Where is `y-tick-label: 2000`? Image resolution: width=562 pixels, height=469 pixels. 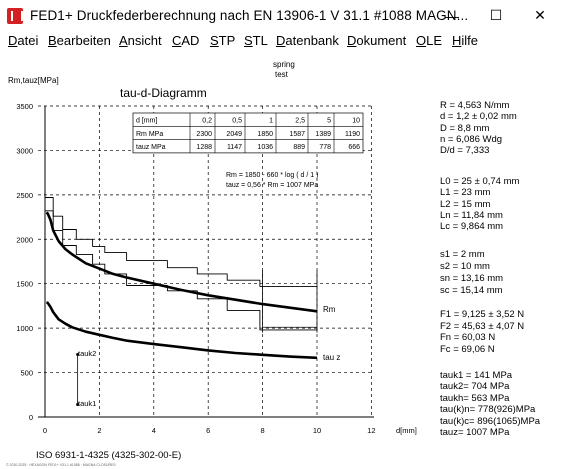
y-tick-label: 2000 is located at coordinates (24, 239).